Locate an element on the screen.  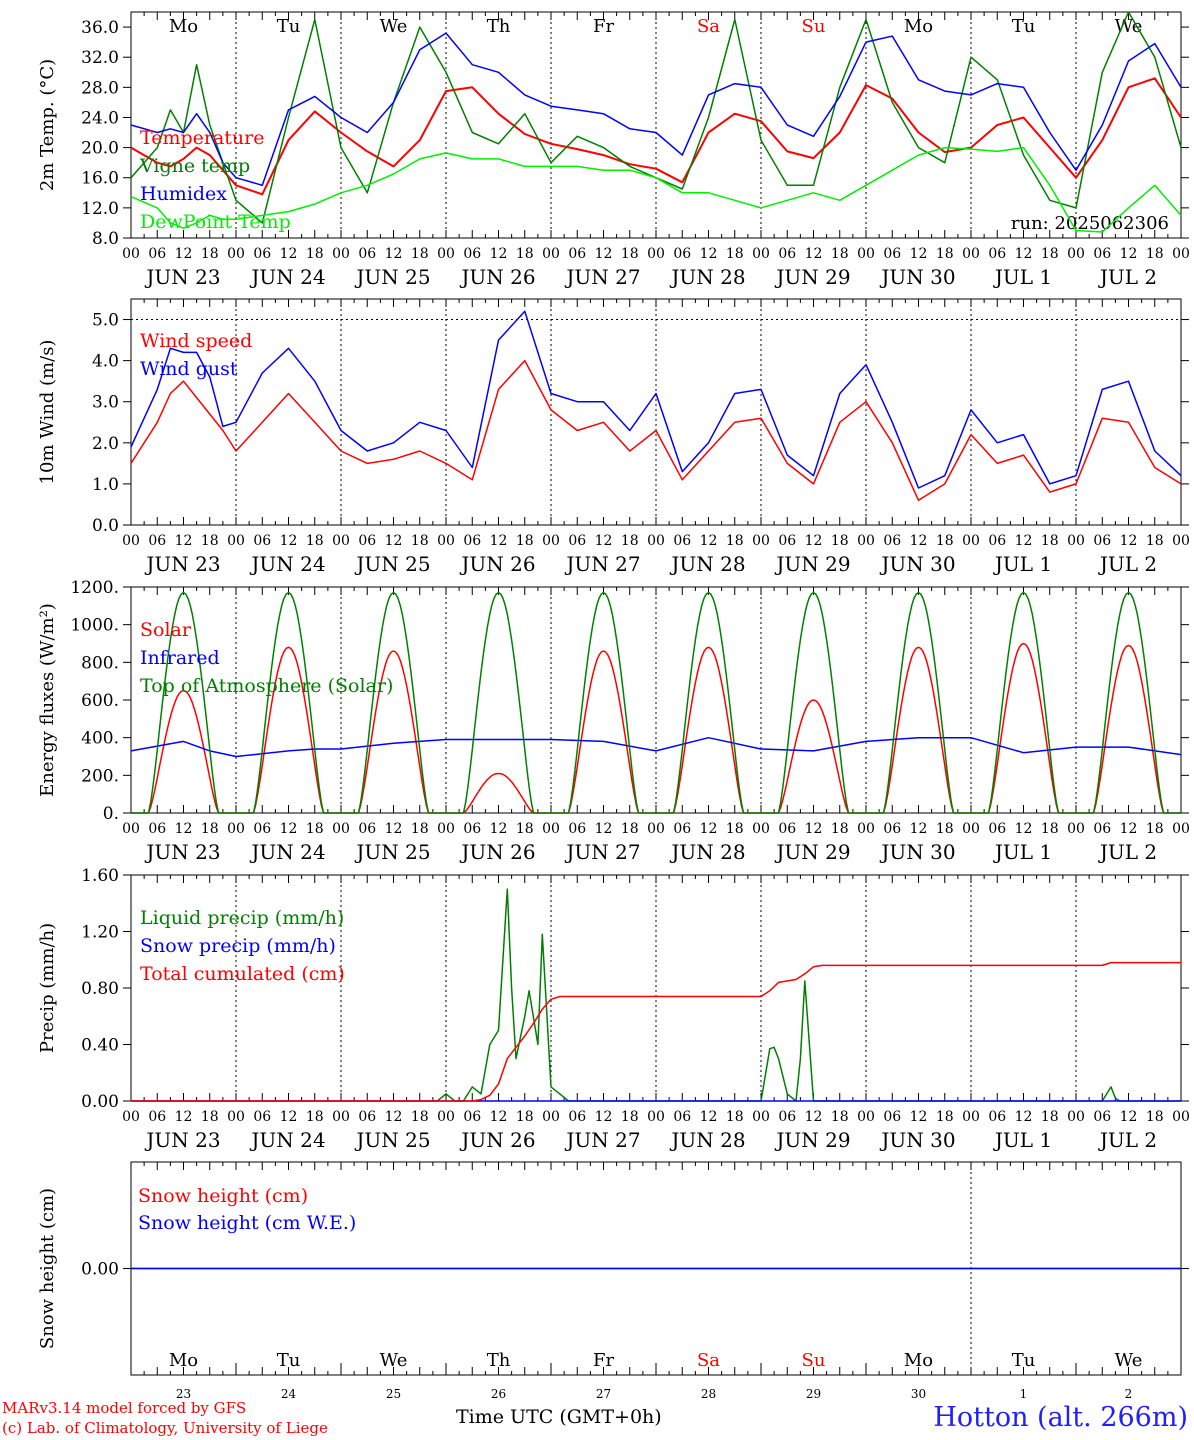
legend-entry: Snow height (cm W.E.) is located at coordinates (247, 1223).